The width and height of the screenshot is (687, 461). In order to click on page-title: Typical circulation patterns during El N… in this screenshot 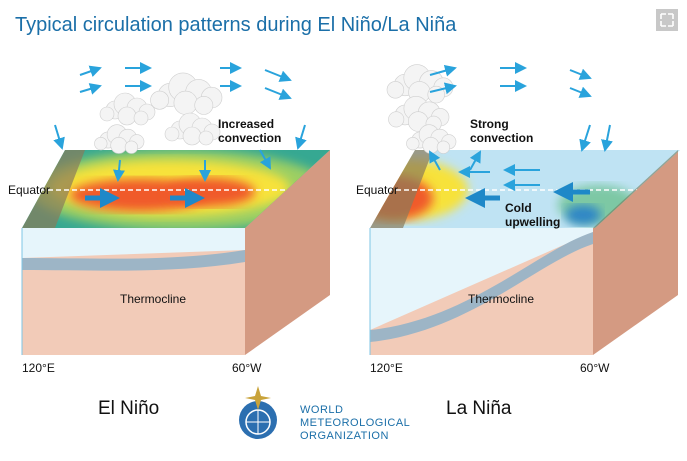, I will do `click(236, 25)`.